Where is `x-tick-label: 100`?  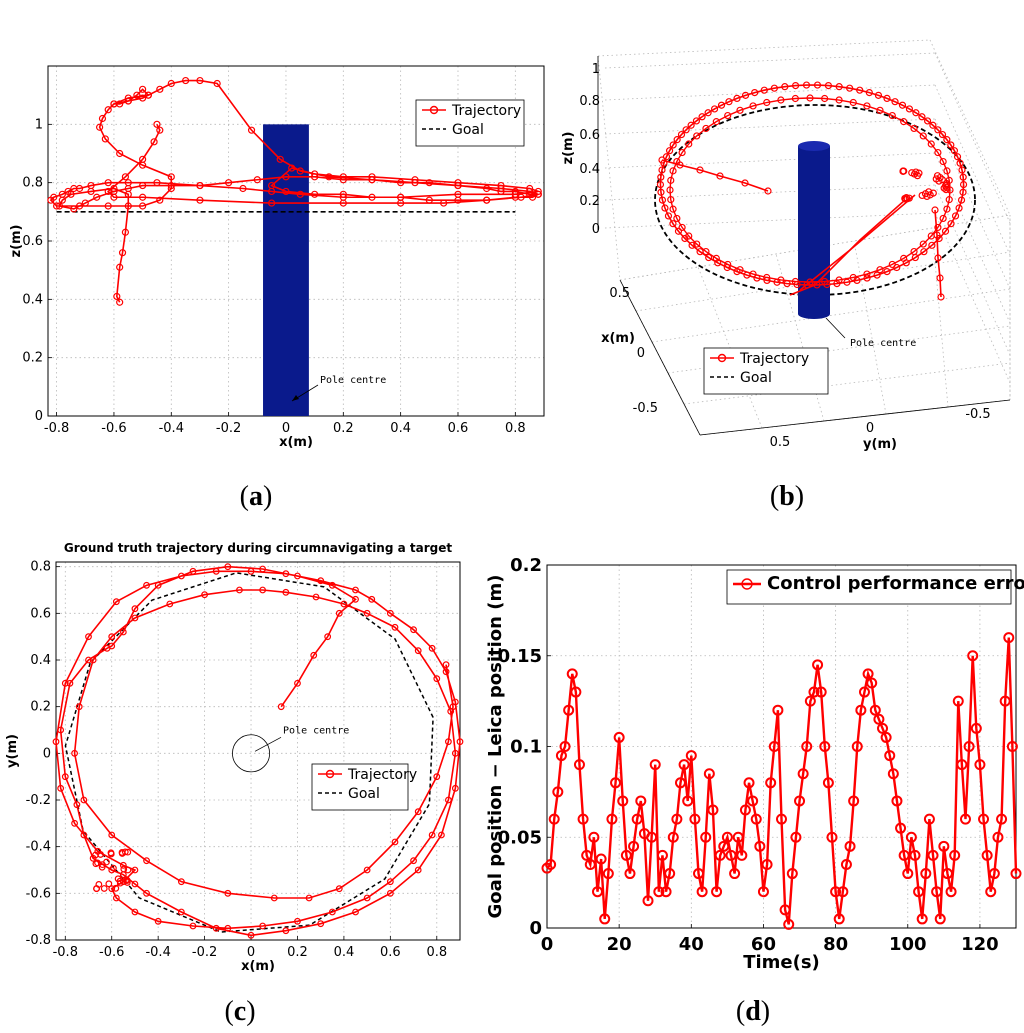 x-tick-label: 100 is located at coordinates (908, 944).